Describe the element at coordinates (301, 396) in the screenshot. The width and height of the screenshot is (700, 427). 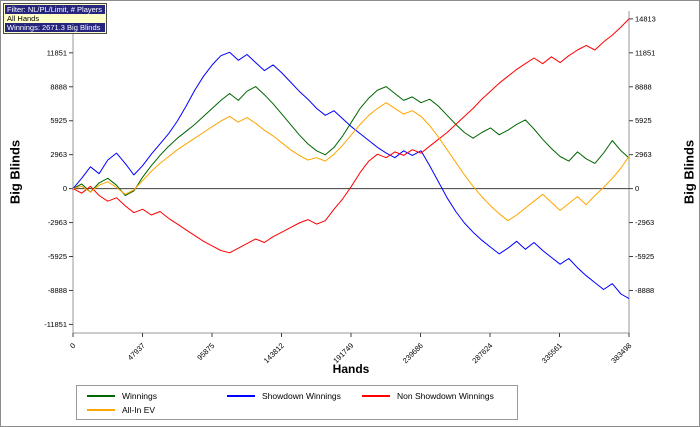
I see `legend-label: Showdown Winnings` at that location.